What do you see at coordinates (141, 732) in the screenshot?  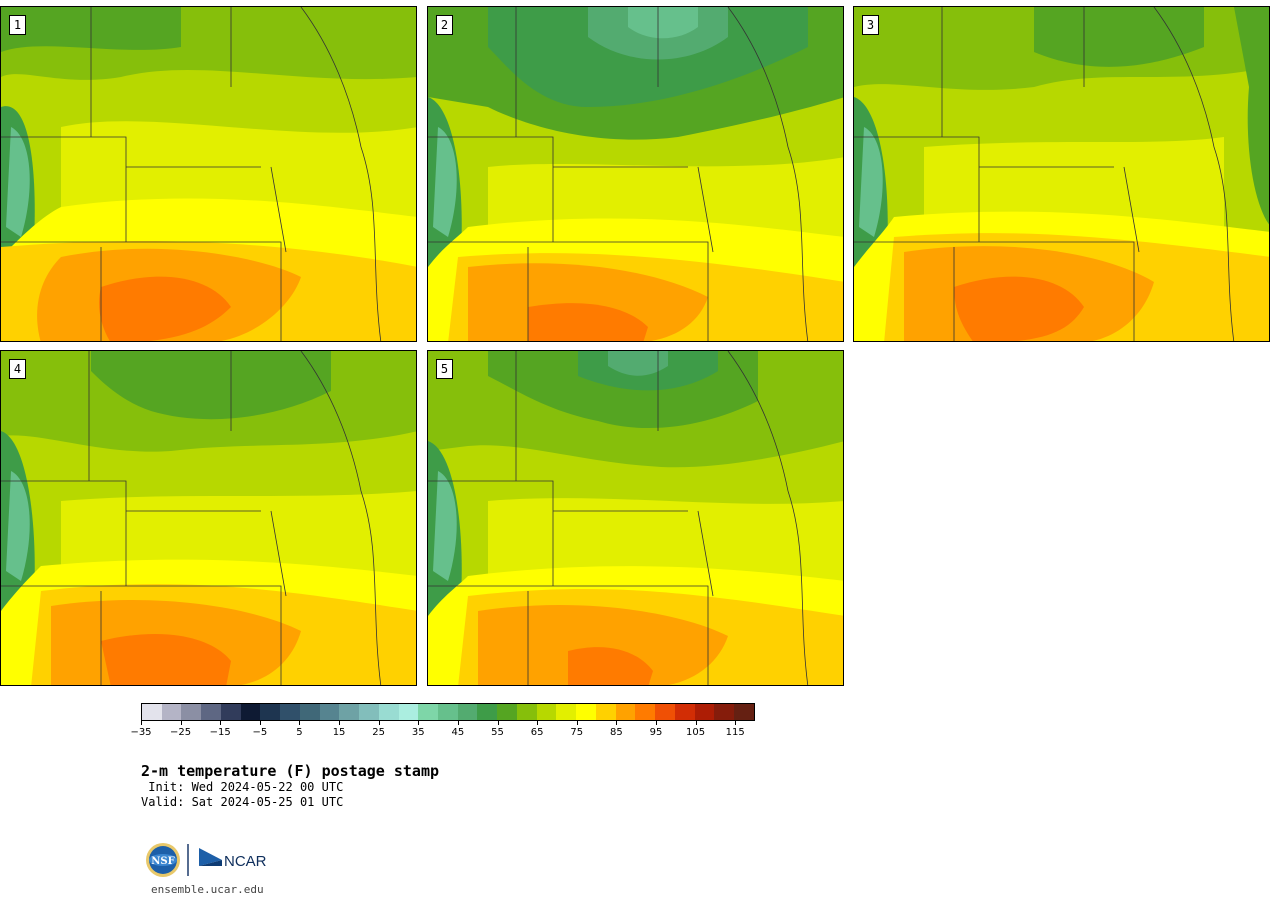 I see `colorbar-tick-label: −35` at bounding box center [141, 732].